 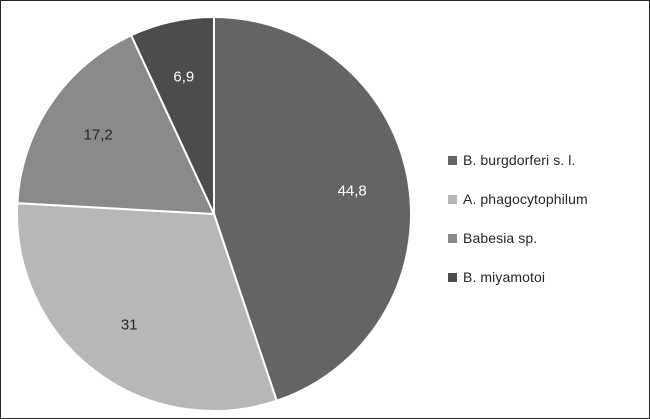 What do you see at coordinates (525, 199) in the screenshot?
I see `legend-label: A. phagocytophilum` at bounding box center [525, 199].